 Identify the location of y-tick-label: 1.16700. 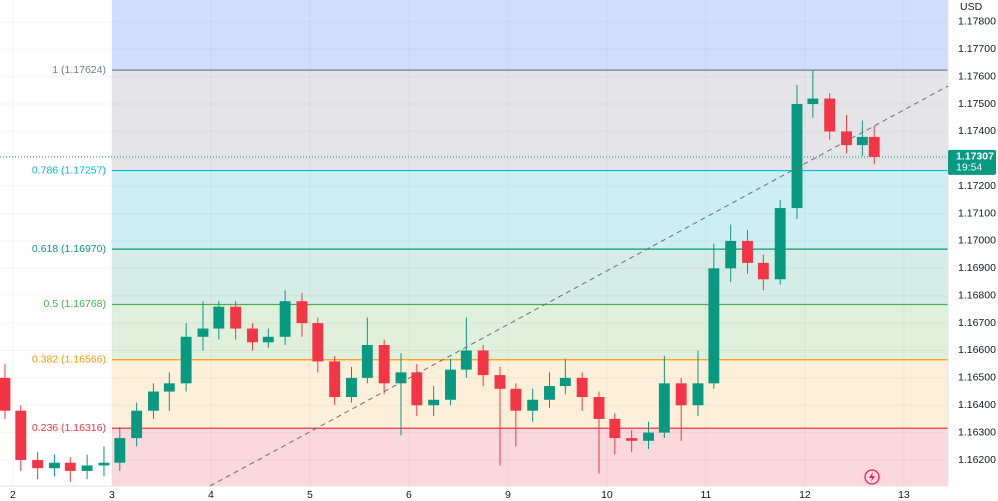
(977, 323).